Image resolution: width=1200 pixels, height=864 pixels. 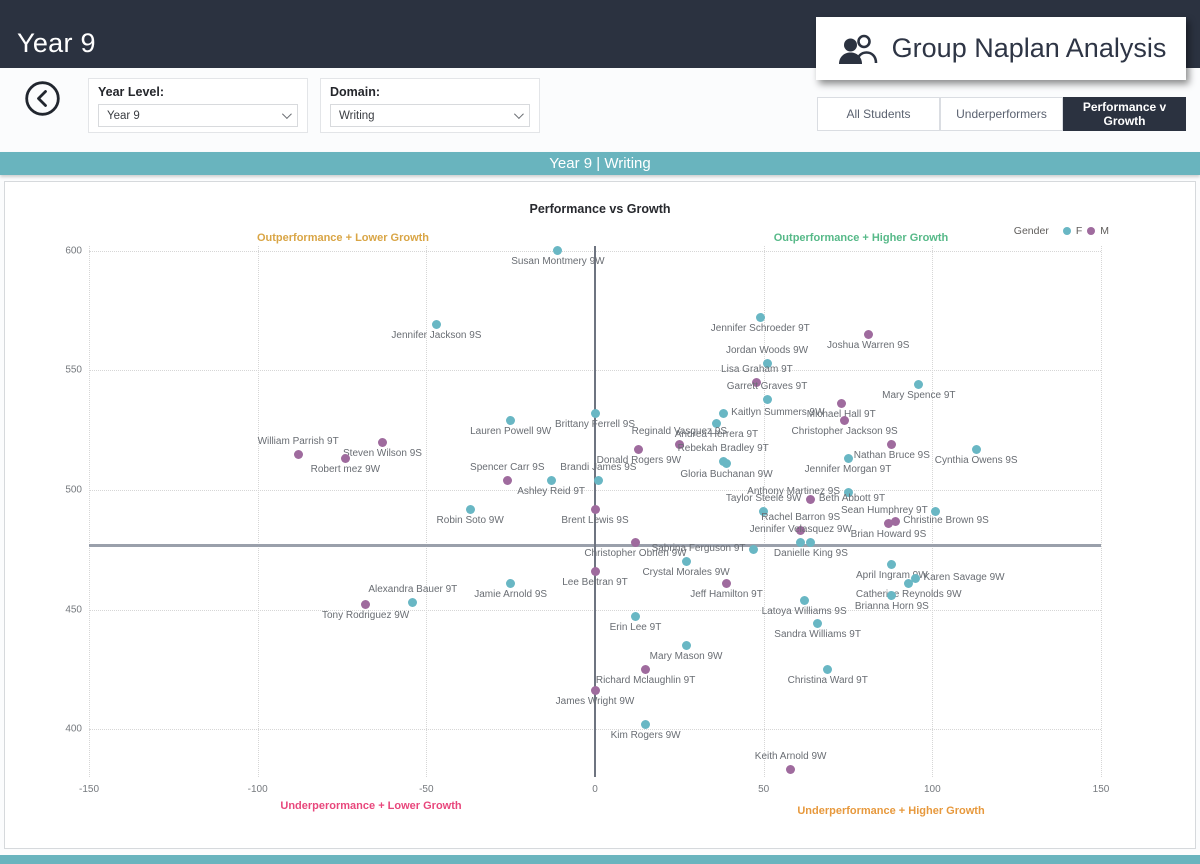 What do you see at coordinates (976, 460) in the screenshot?
I see `point-label: Cynthia Owens 9S` at bounding box center [976, 460].